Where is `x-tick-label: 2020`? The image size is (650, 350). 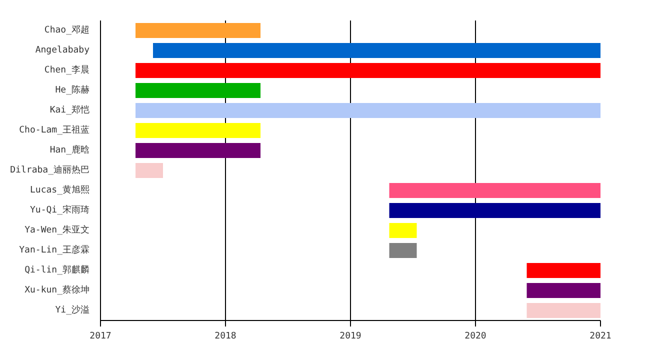
x-tick-label: 2020 is located at coordinates (475, 337).